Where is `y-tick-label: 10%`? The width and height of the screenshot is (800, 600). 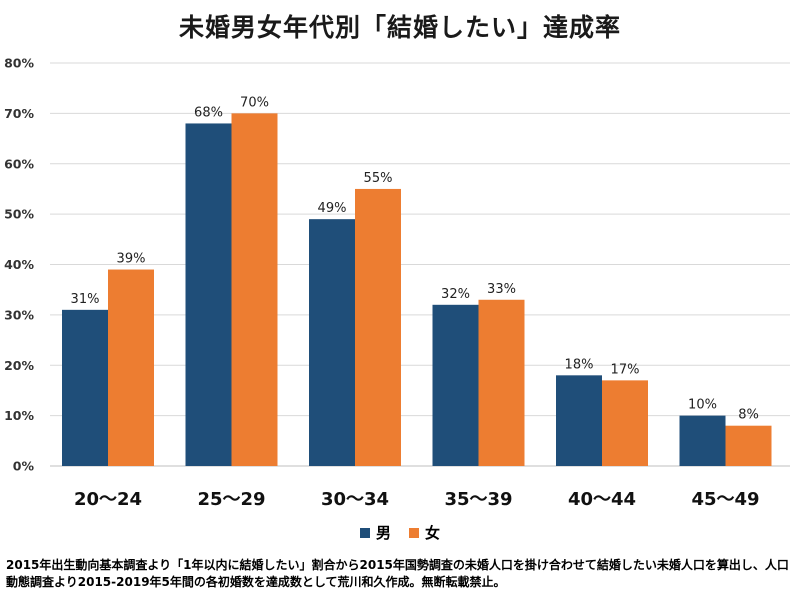
y-tick-label: 10% is located at coordinates (19, 415).